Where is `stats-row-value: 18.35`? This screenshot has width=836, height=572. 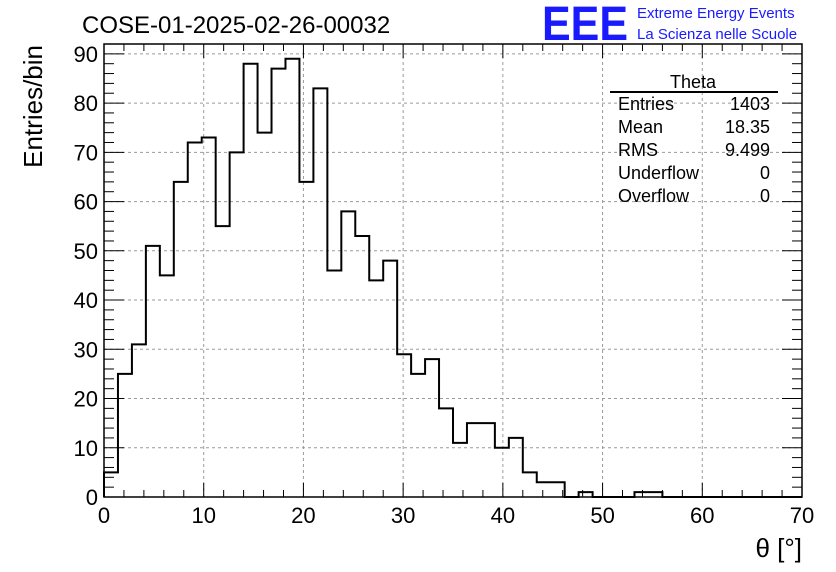 stats-row-value: 18.35 is located at coordinates (747, 127).